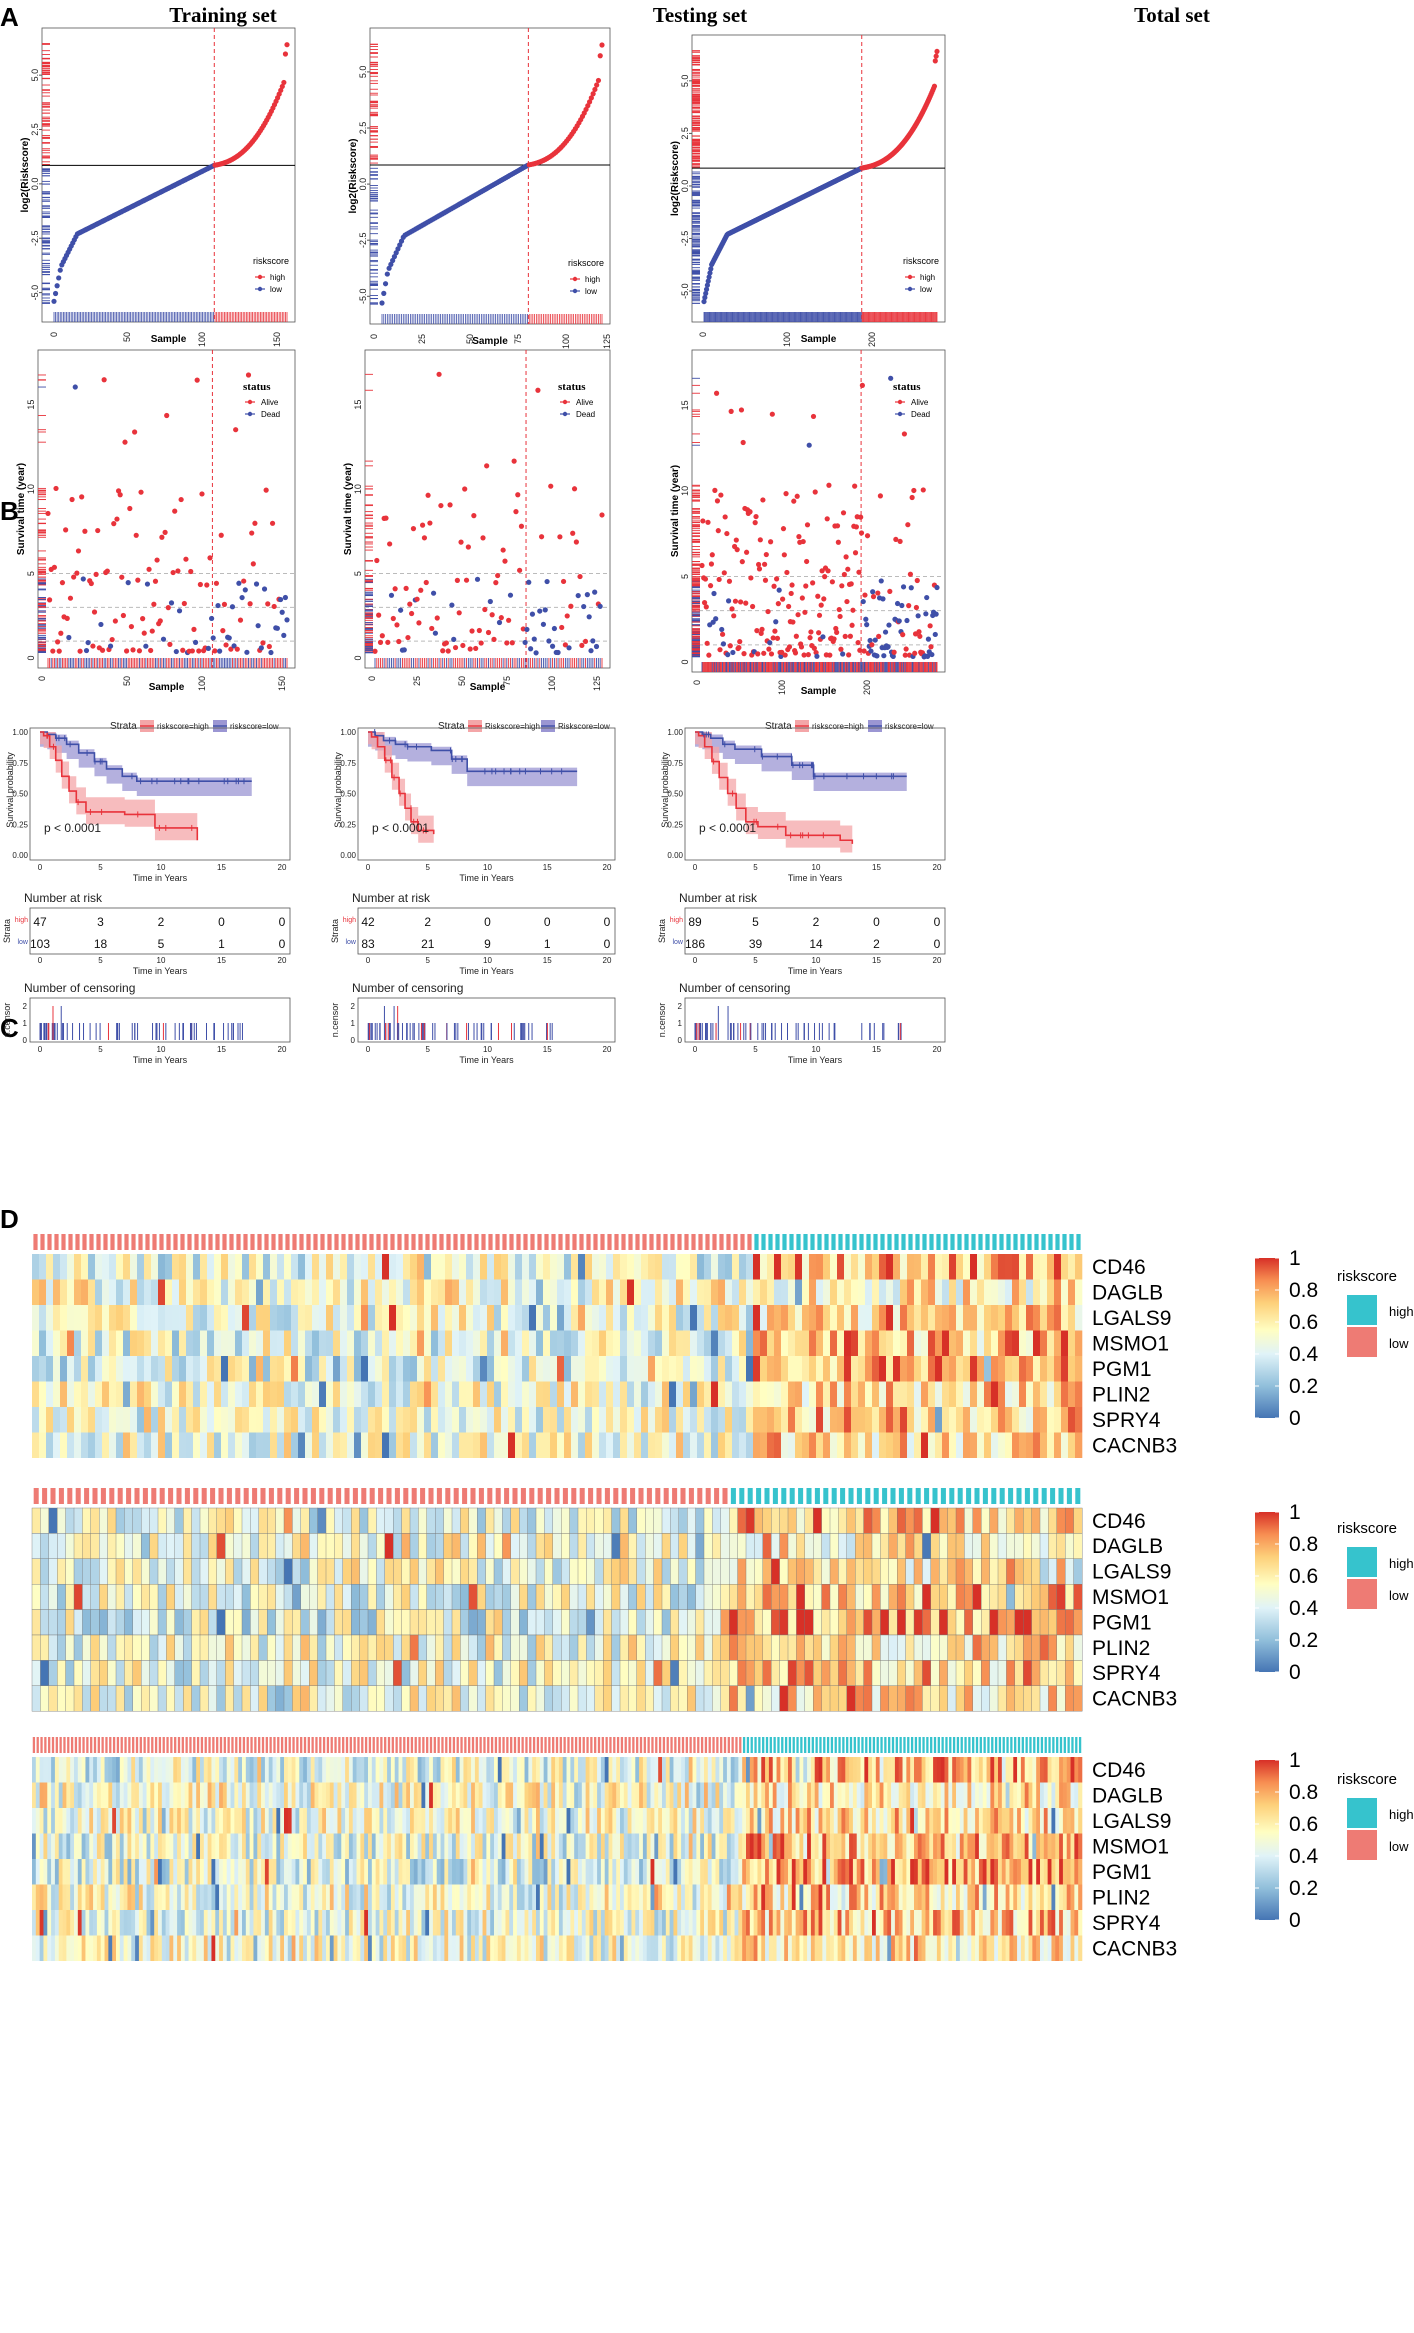  Describe the element at coordinates (695, 960) in the screenshot. I see `risk-x-tick-label: 0` at that location.